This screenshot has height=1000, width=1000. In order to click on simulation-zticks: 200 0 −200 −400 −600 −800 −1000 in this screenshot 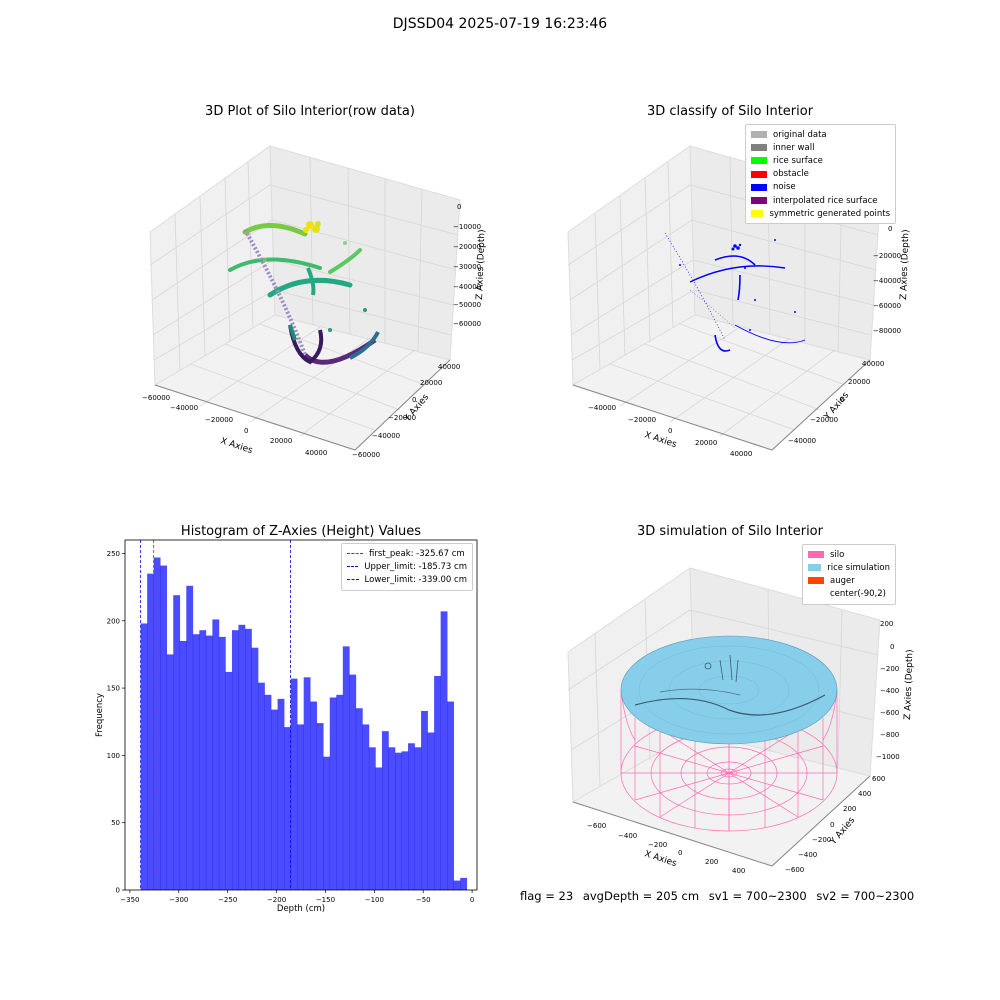, I will do `click(888, 690)`.